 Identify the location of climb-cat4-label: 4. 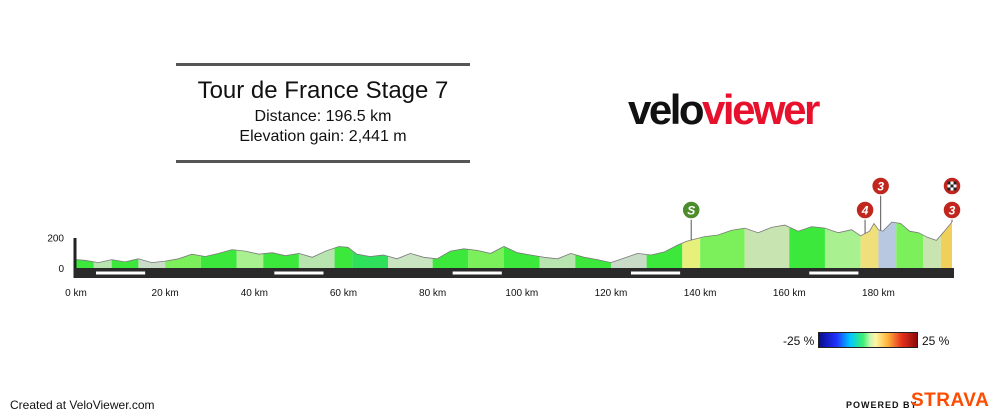
(865, 211).